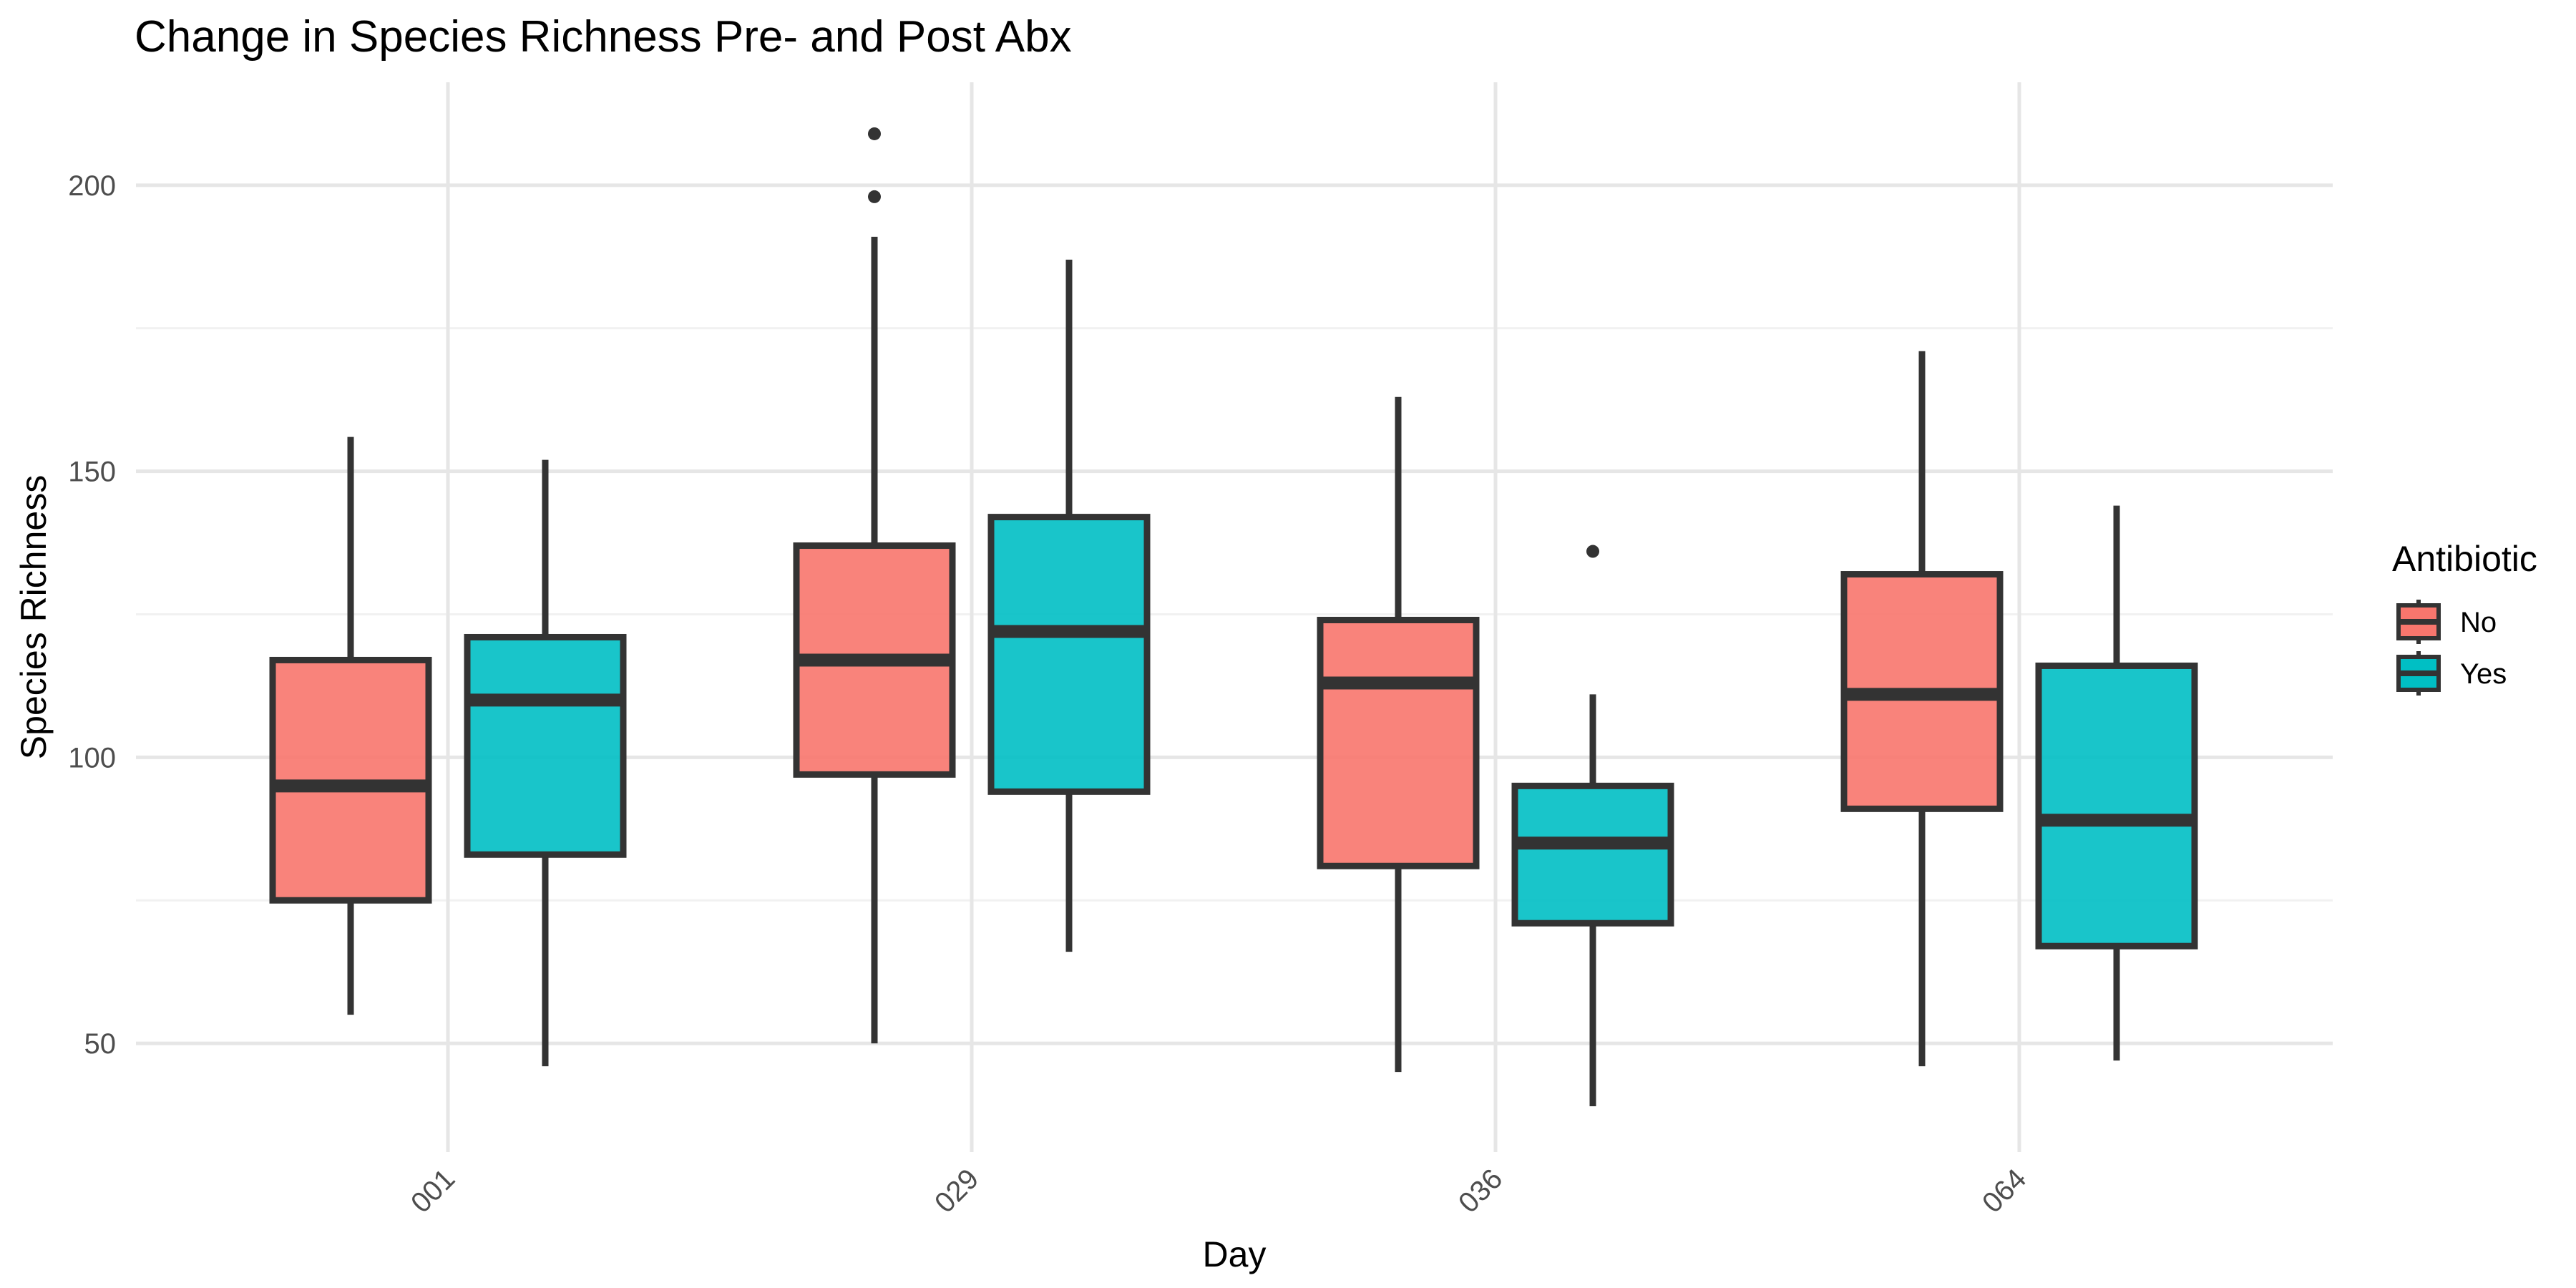  What do you see at coordinates (1235, 1254) in the screenshot?
I see `x-axis-title: Day` at bounding box center [1235, 1254].